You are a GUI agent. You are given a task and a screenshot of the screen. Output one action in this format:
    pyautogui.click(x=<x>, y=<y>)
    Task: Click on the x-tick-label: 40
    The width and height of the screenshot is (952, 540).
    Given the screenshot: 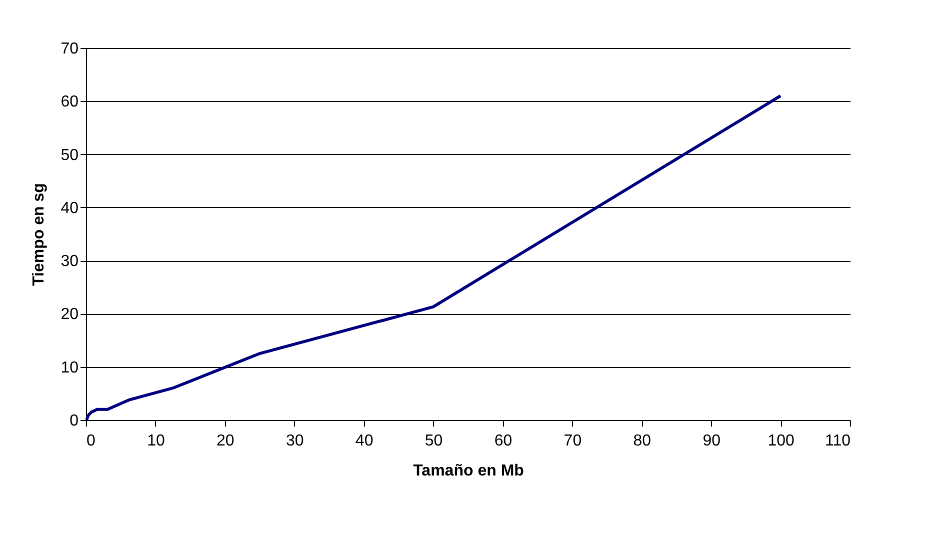 What is the action you would take?
    pyautogui.click(x=364, y=441)
    